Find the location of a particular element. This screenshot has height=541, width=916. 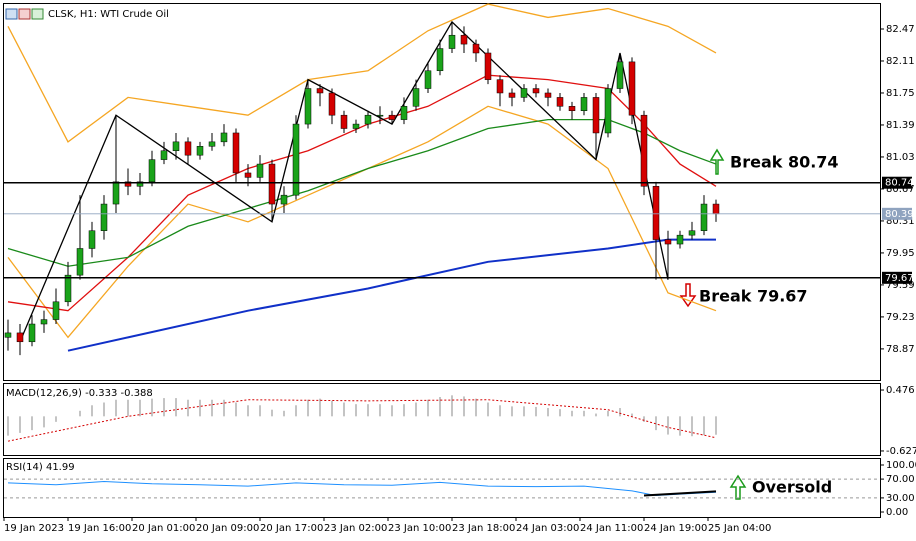

y-tick-label: 79.59 is located at coordinates (900, 285).